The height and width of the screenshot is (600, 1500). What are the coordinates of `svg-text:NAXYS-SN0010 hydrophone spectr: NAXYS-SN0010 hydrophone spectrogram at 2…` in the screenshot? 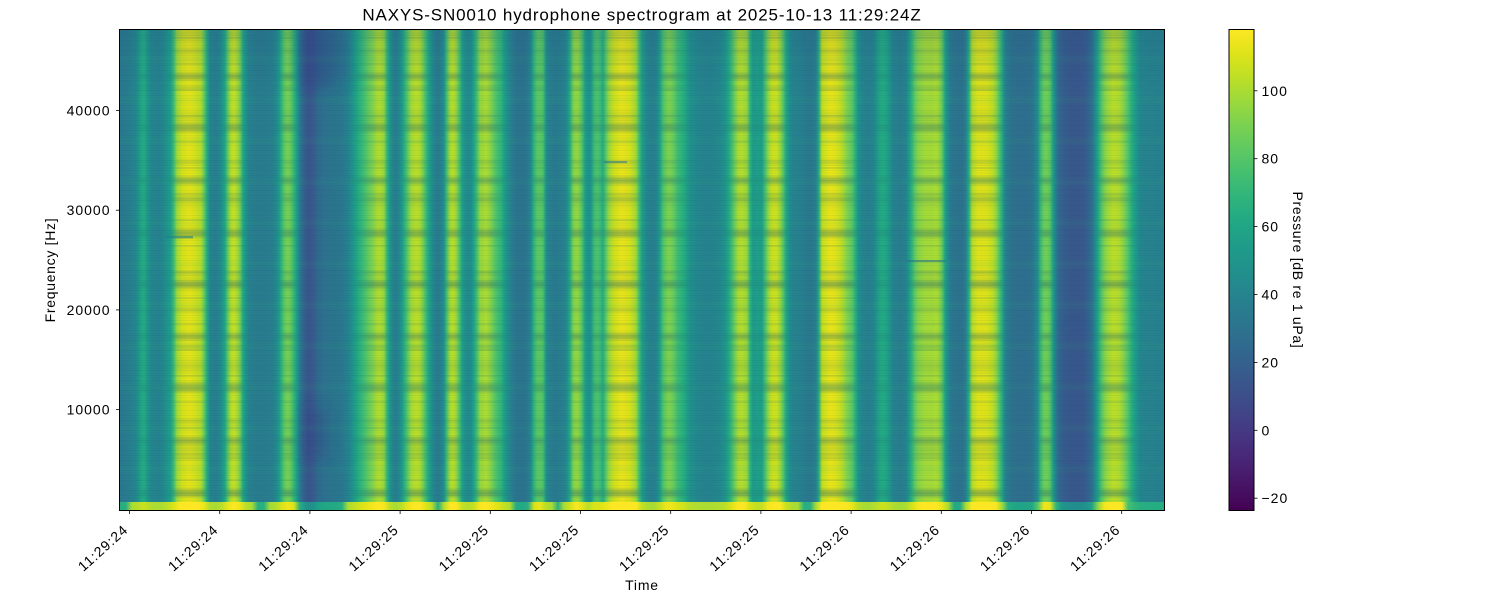 It's located at (641, 15).